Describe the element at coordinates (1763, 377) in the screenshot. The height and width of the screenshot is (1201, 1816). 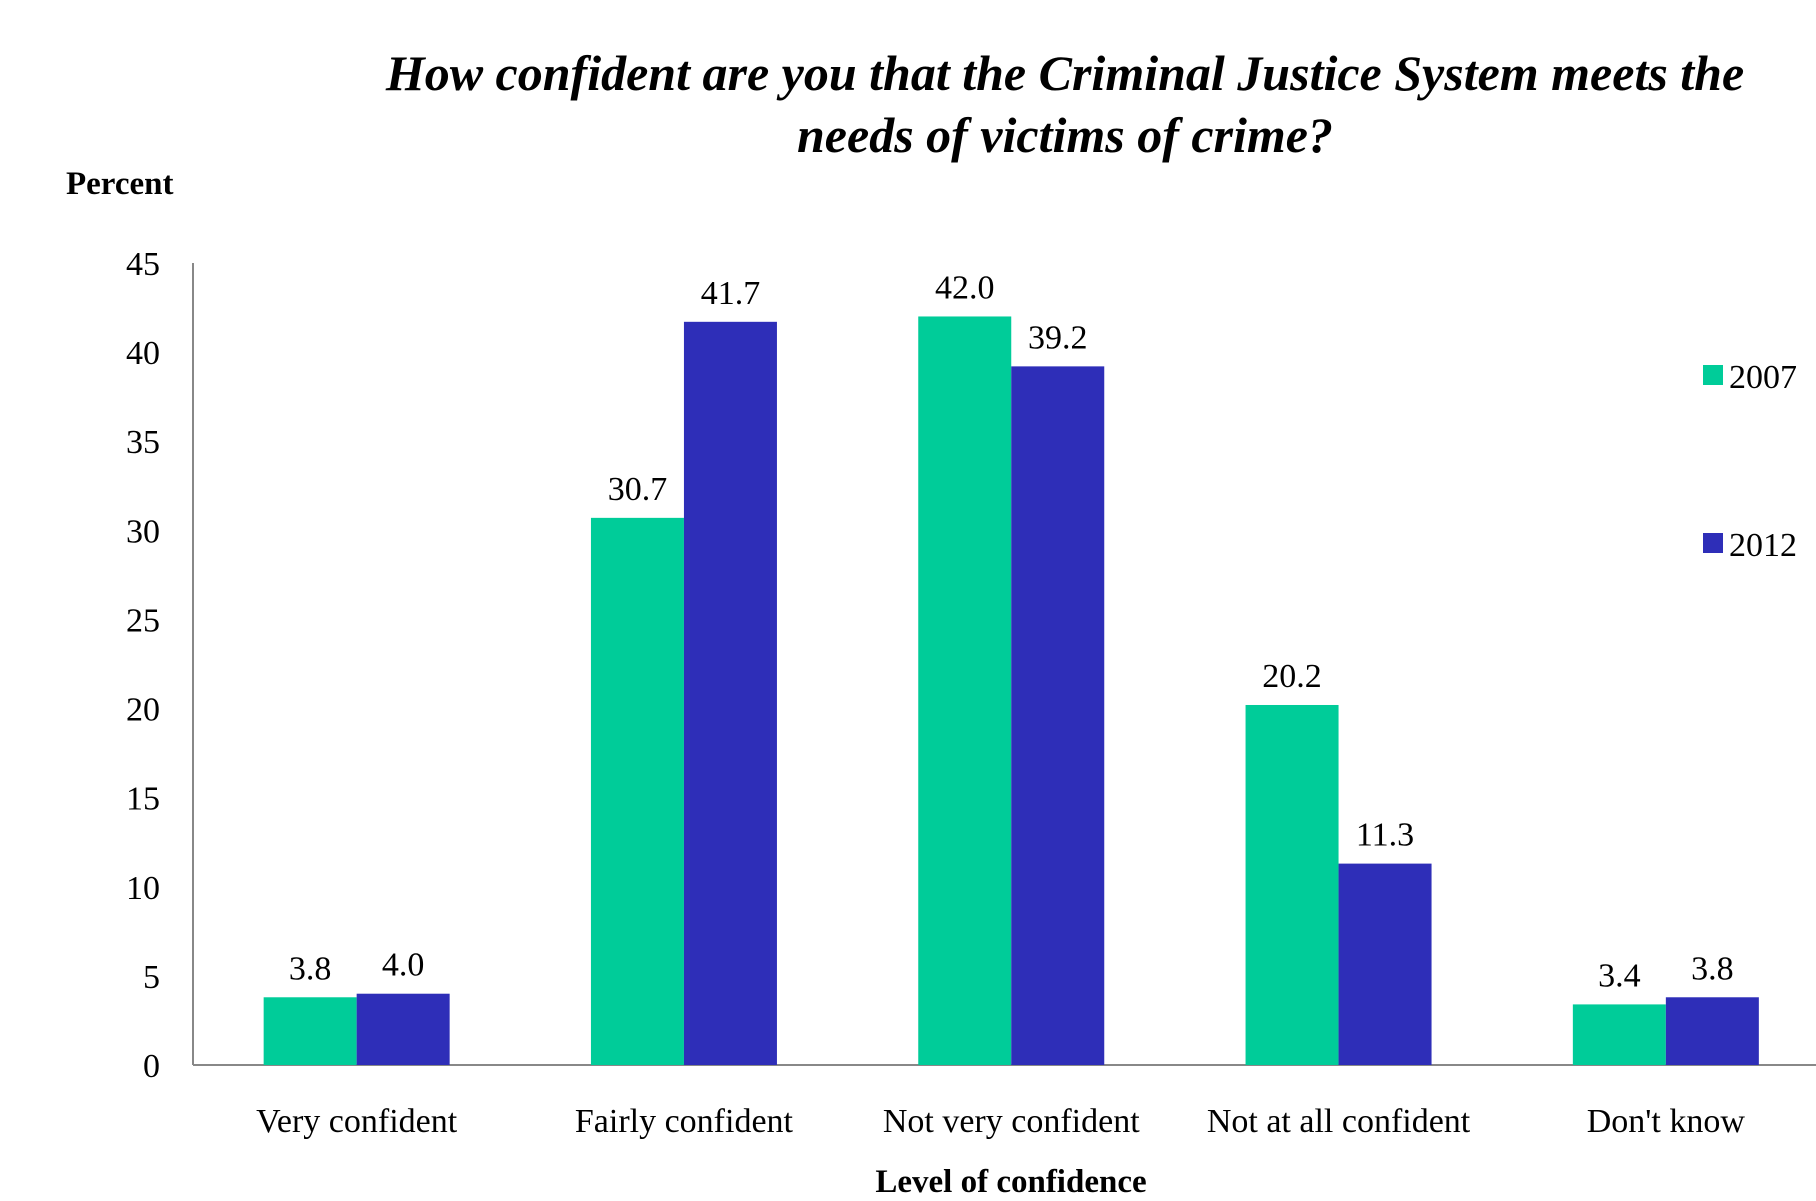
I see `legend-label: 2007` at that location.